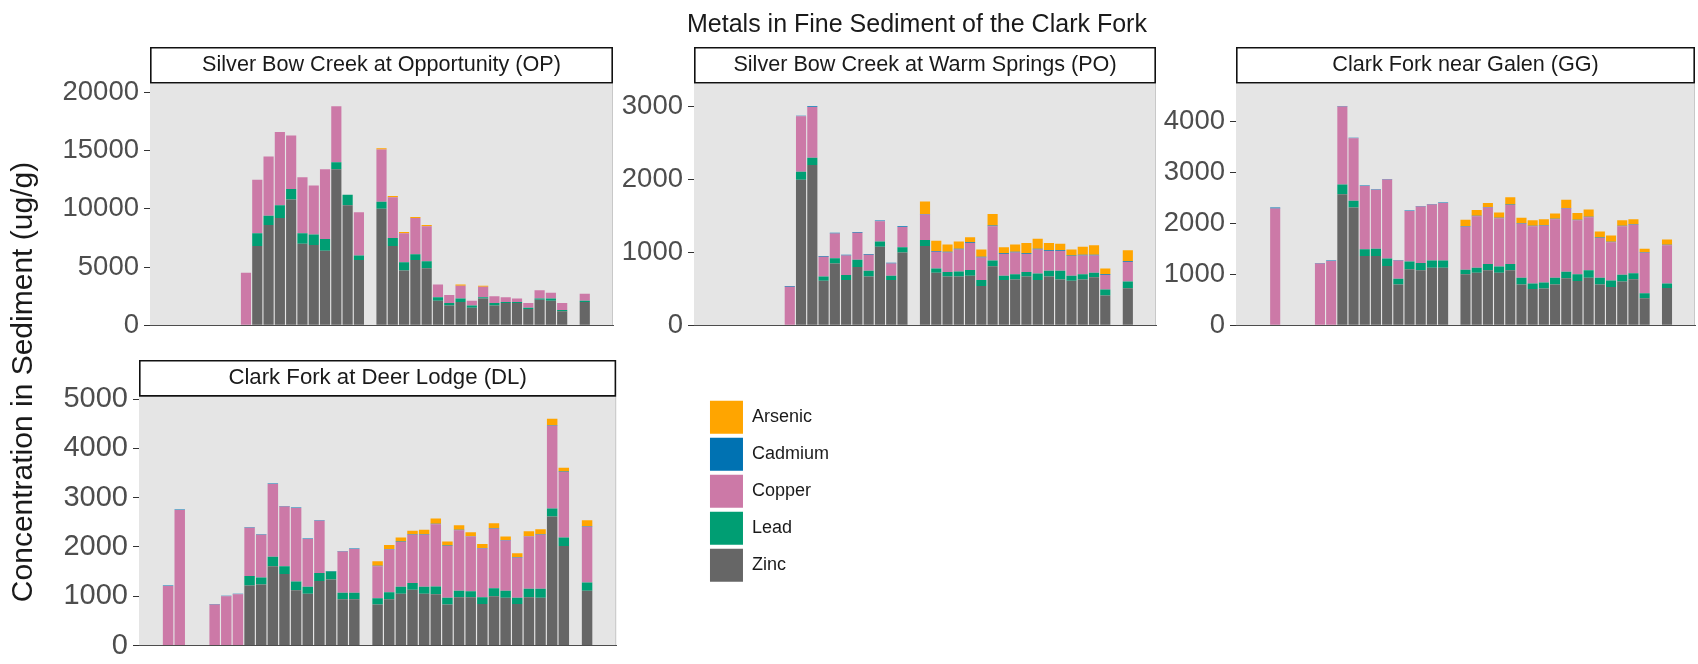 Image resolution: width=1698 pixels, height=664 pixels. What do you see at coordinates (917, 22) in the screenshot?
I see `chart-title: Metals in Fine Sediment of the Clark Fork` at bounding box center [917, 22].